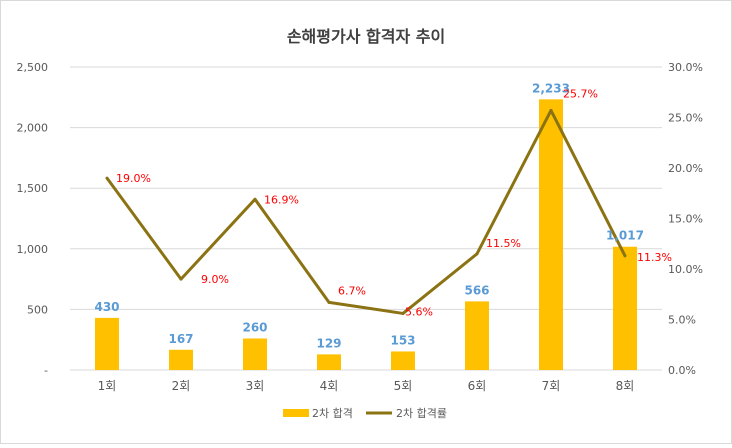  Describe the element at coordinates (366, 36) in the screenshot. I see `chart-title: 손해평가사 합격자 추이` at that location.